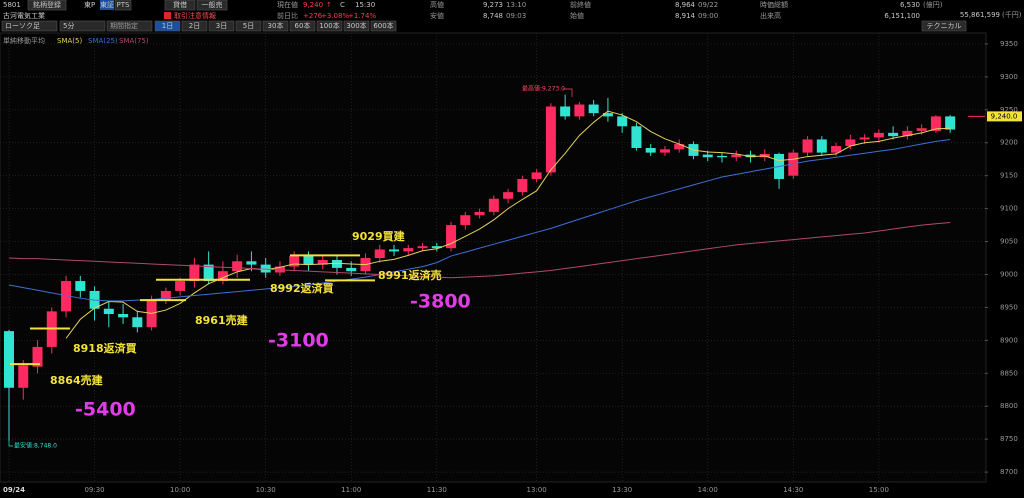  I want to click on lending-button, so click(180, 5).